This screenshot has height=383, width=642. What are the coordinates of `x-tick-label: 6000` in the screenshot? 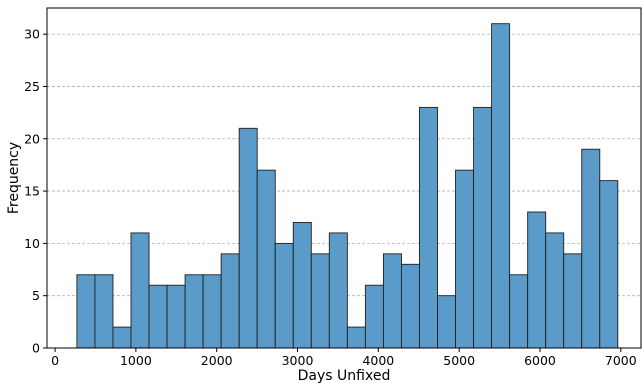 It's located at (540, 360).